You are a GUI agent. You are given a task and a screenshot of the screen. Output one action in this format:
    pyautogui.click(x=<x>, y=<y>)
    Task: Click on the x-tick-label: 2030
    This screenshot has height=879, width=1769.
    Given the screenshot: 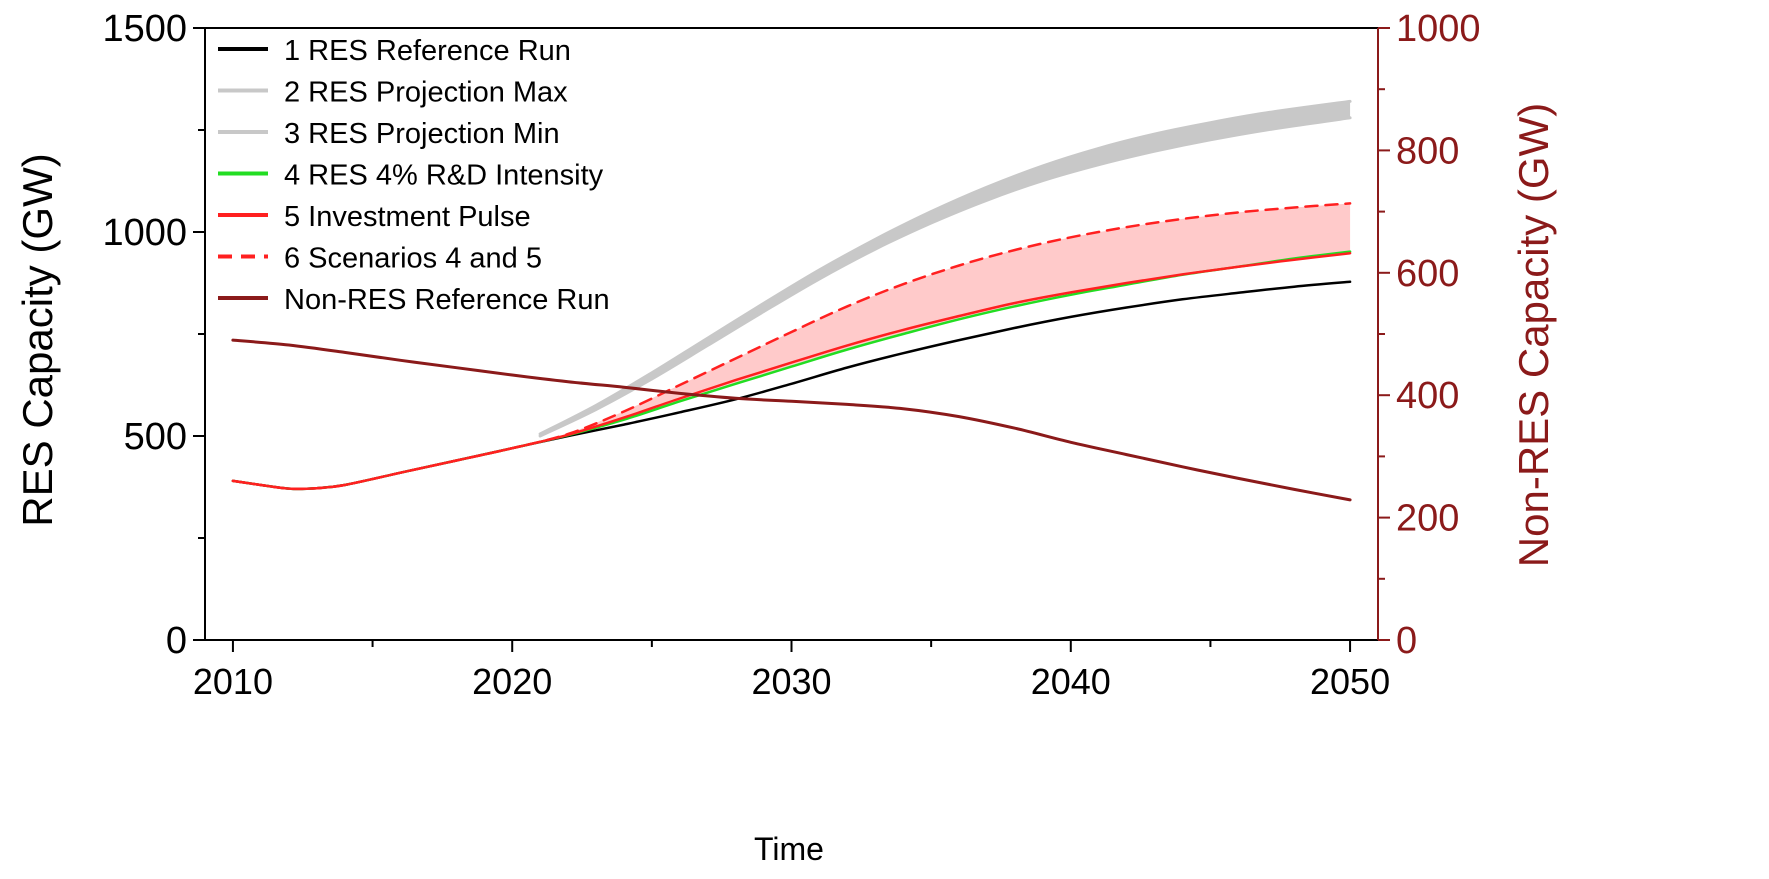 What is the action you would take?
    pyautogui.click(x=791, y=681)
    